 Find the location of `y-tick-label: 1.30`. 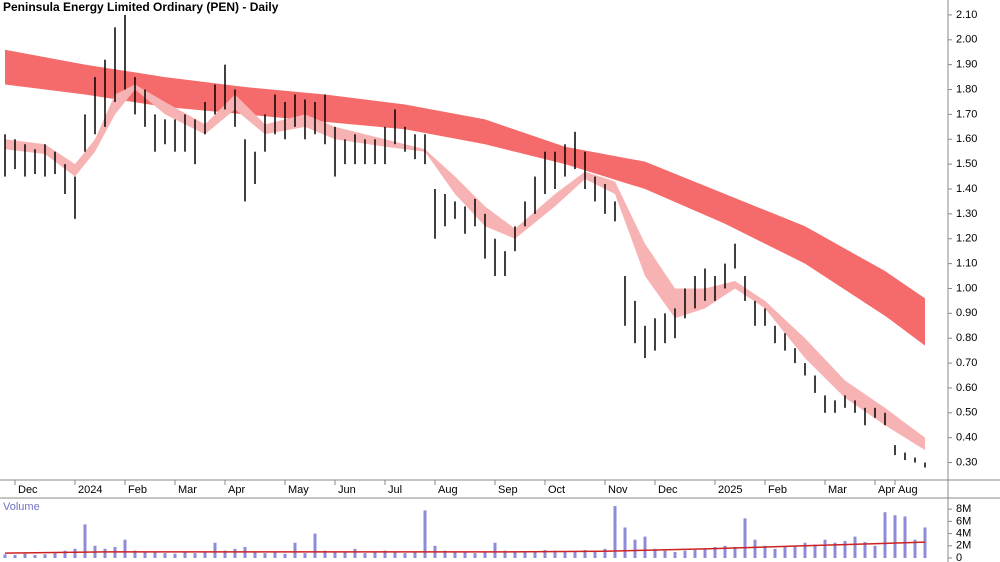

y-tick-label: 1.30 is located at coordinates (966, 214).